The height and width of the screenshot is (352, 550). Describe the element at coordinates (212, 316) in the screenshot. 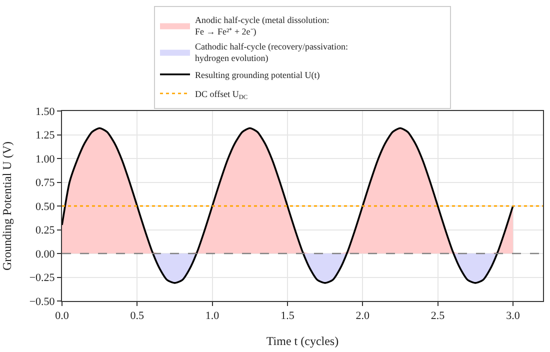

I see `x-tick-label: 1.0` at that location.